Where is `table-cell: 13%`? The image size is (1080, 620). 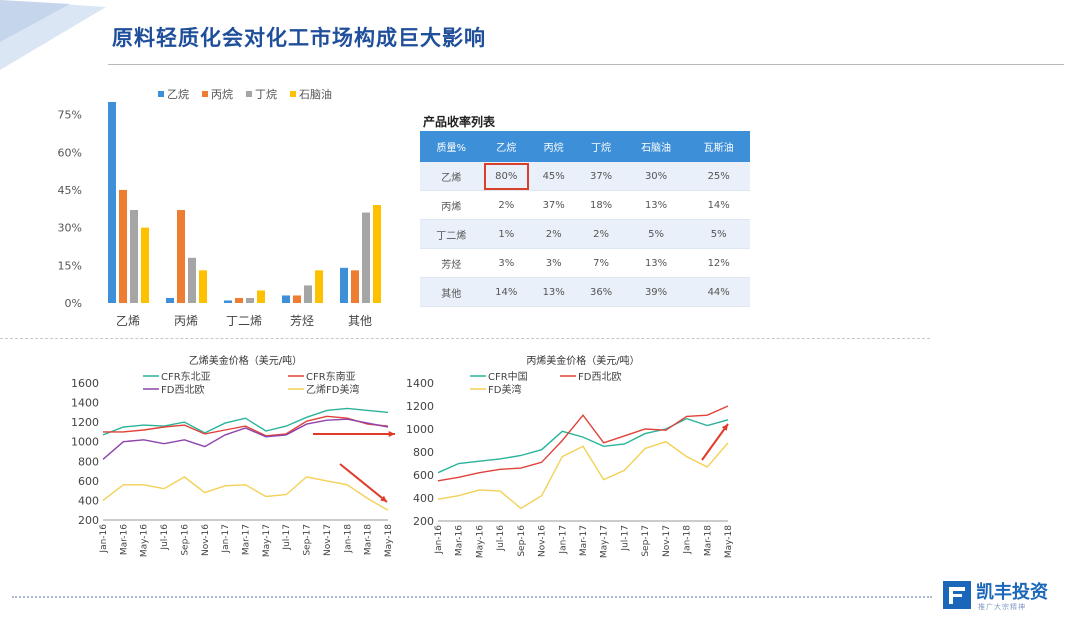 table-cell: 13% is located at coordinates (656, 205).